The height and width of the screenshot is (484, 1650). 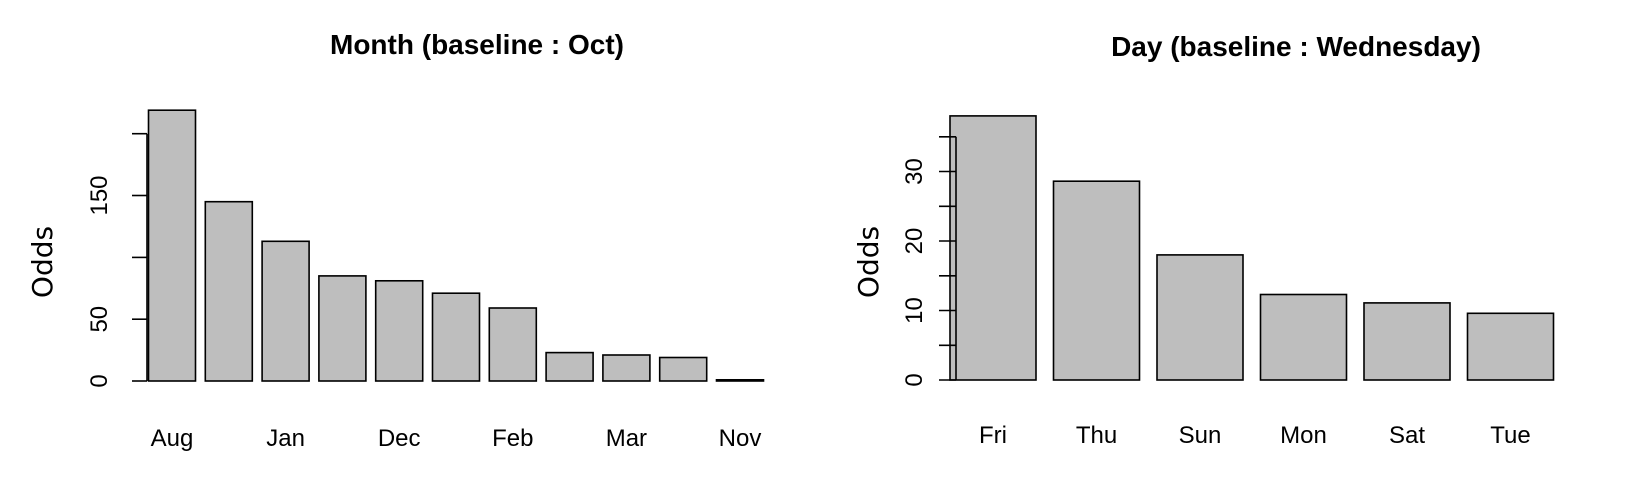 What do you see at coordinates (285, 438) in the screenshot?
I see `month-x-tick-label: Jan` at bounding box center [285, 438].